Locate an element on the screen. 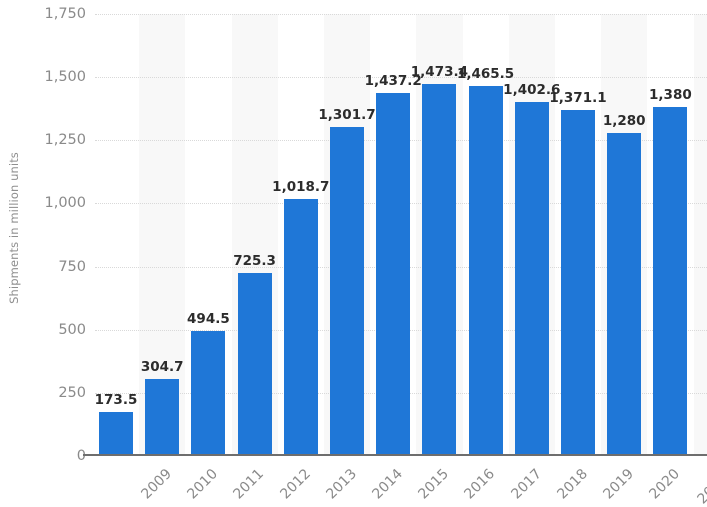 This screenshot has width=707, height=507. bar-value-label: 1,301.7 is located at coordinates (347, 115).